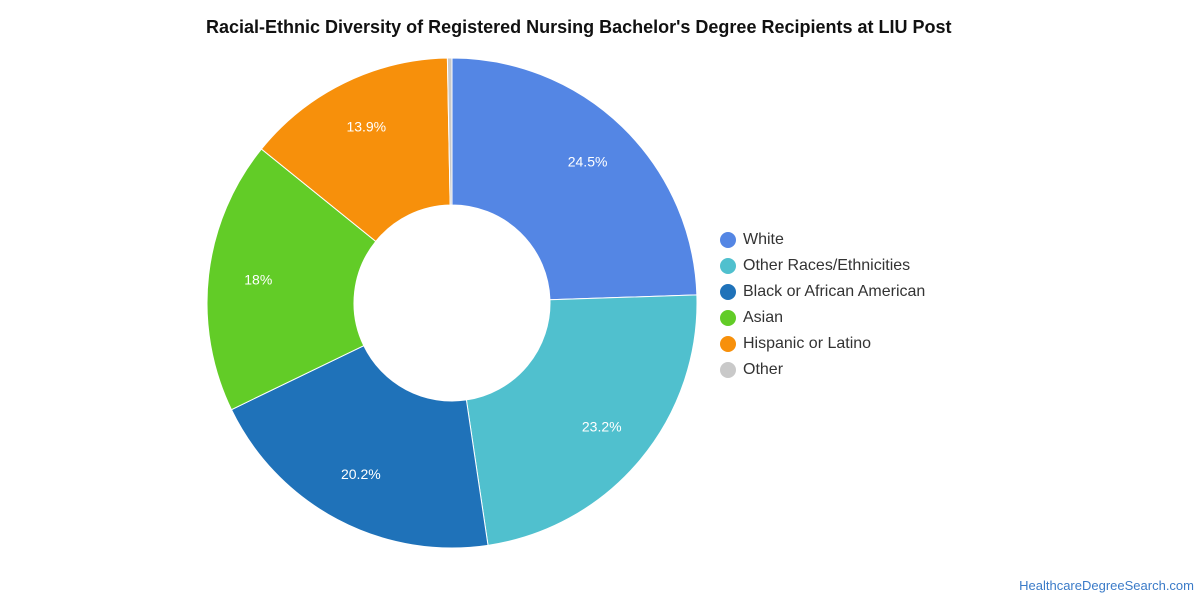 This screenshot has width=1200, height=600. I want to click on slice-label-hispanic-or-latino: 13.9%, so click(366, 127).